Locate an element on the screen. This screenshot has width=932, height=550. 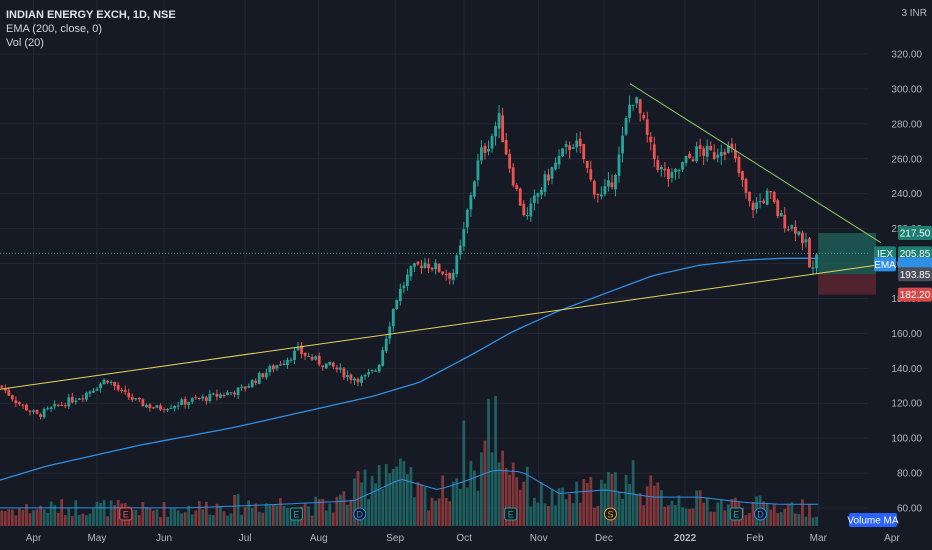
last-price-tag: IEX 205.85 is located at coordinates (903, 253).